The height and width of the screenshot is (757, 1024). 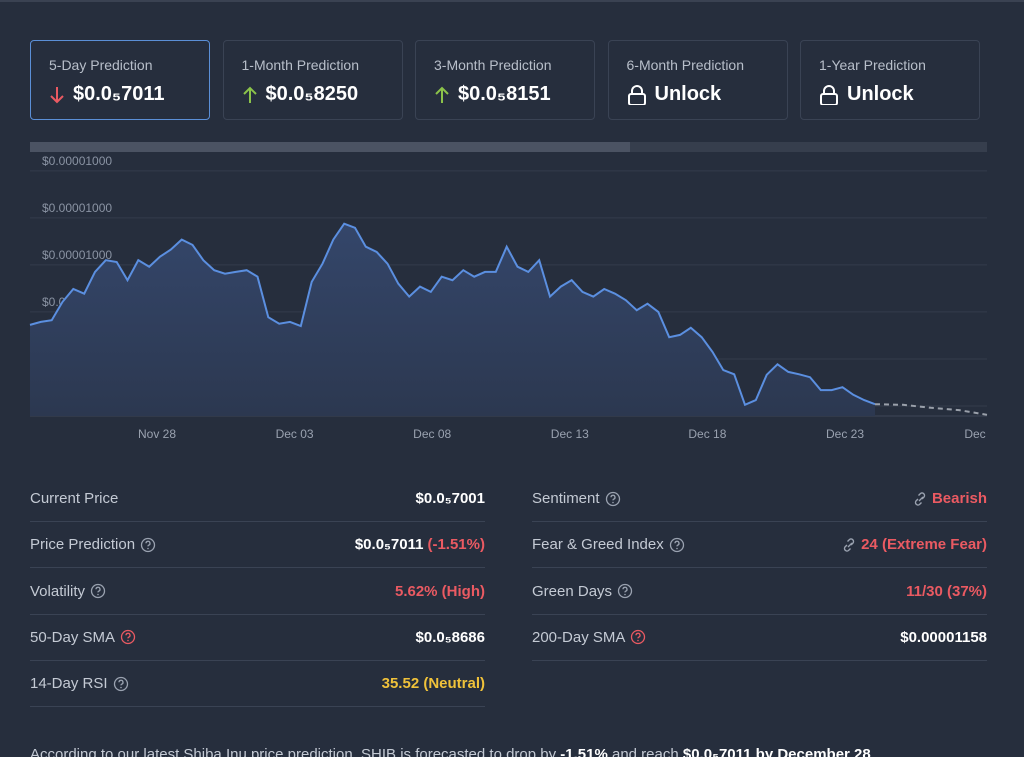 I want to click on stat-label-group: Sentiment, so click(x=576, y=498).